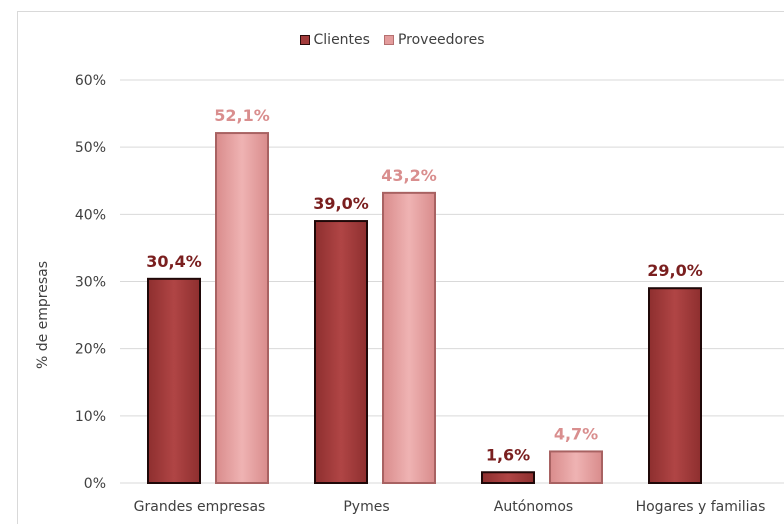 The image size is (784, 524). I want to click on legend-label-proveedores: Proveedores, so click(441, 40).